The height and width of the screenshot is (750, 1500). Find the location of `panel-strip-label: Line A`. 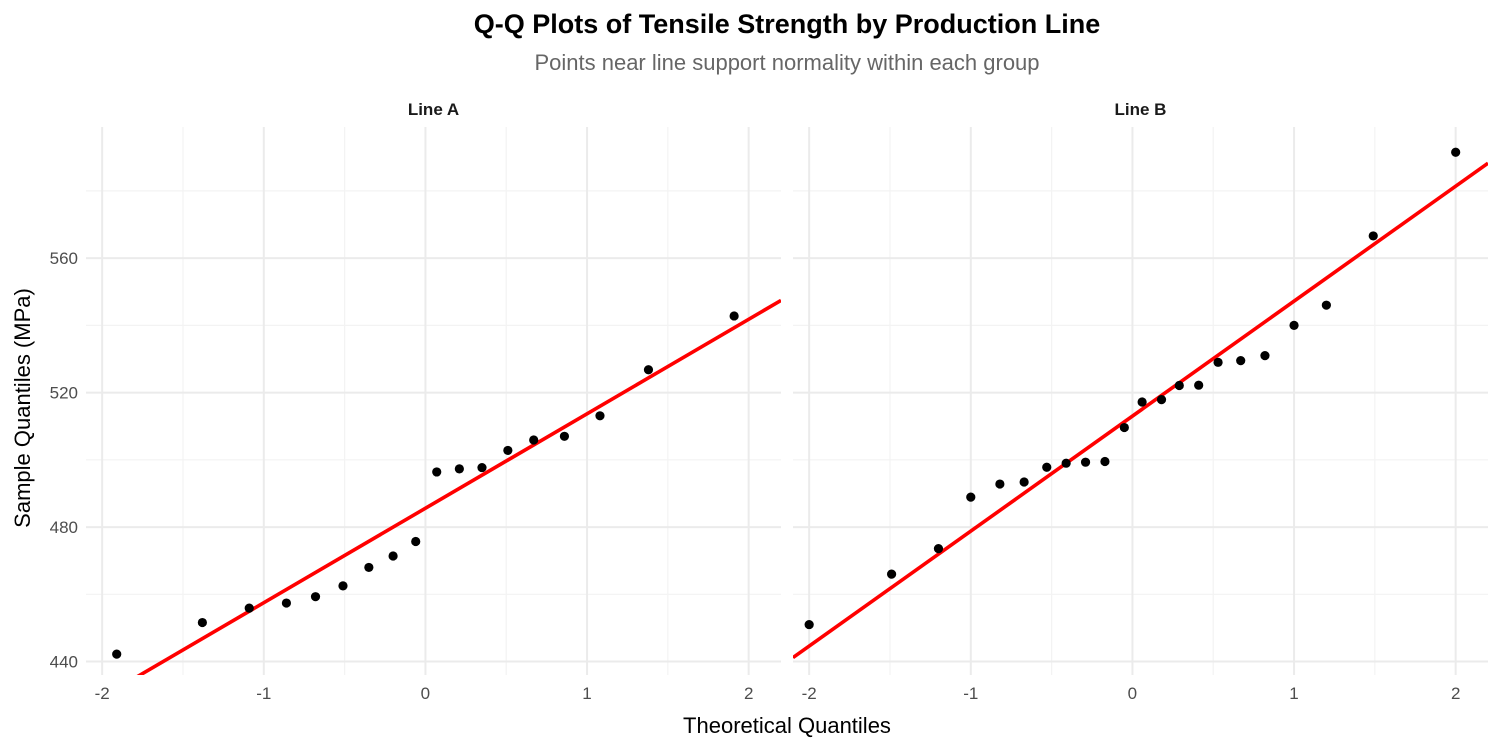

panel-strip-label: Line A is located at coordinates (433, 109).